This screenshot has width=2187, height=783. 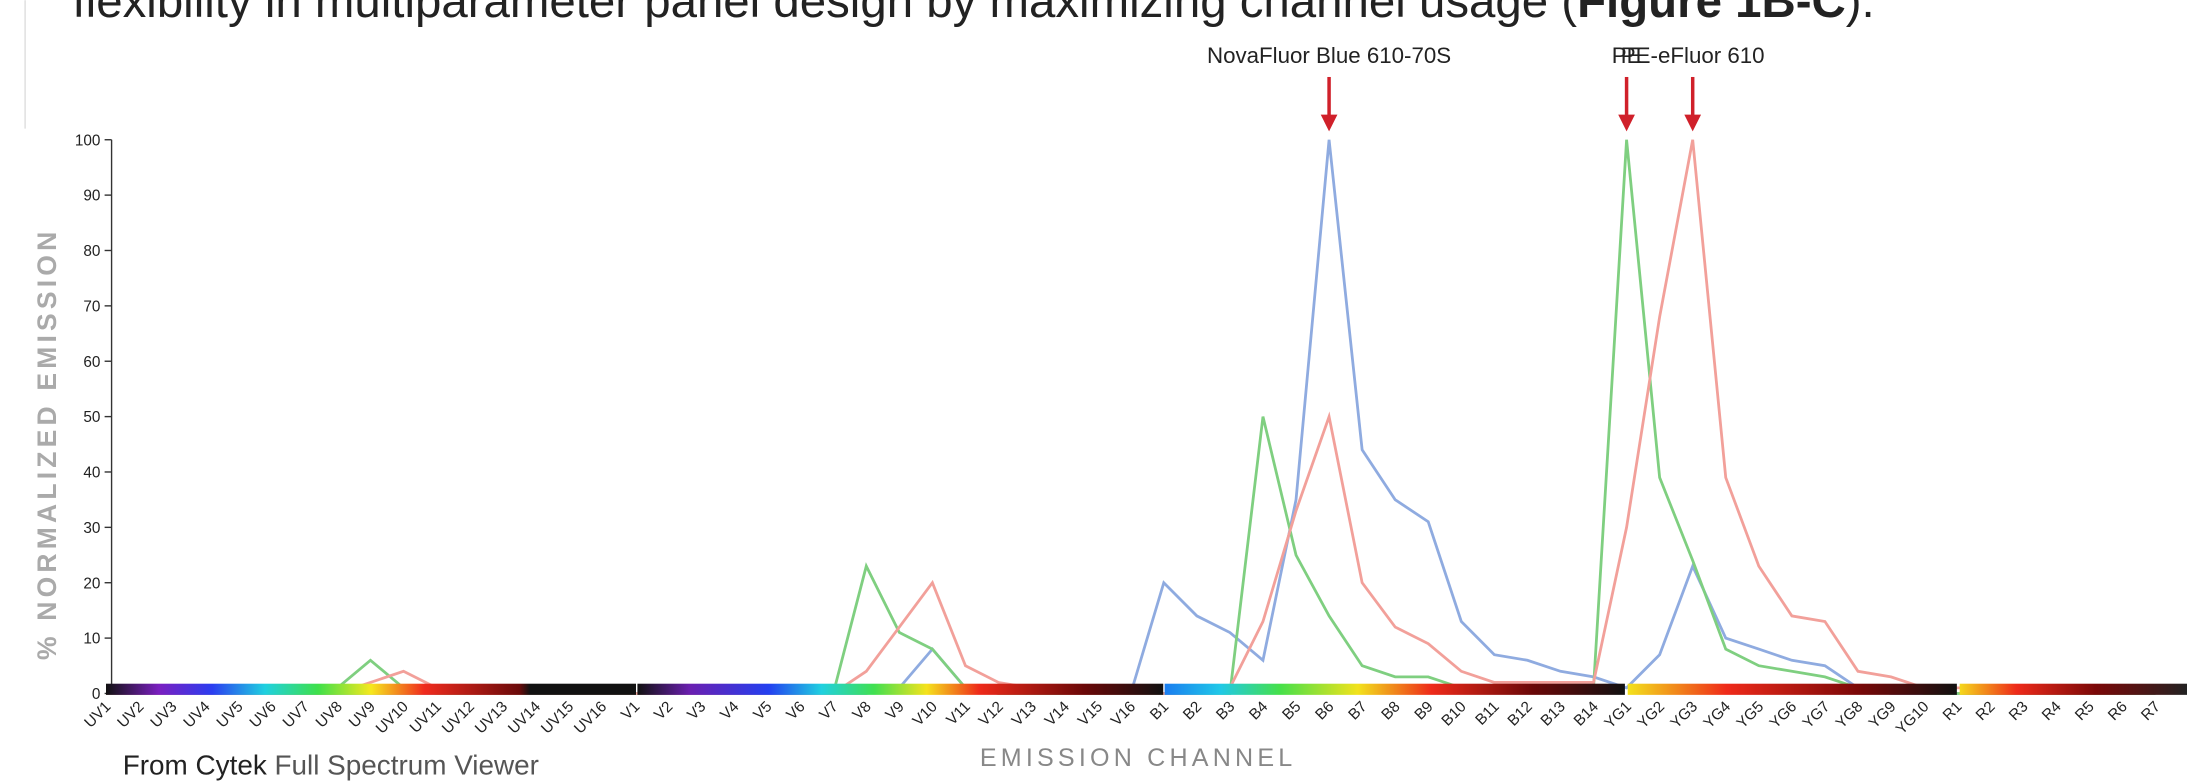 I want to click on x-tick-label: V16, so click(x=1123, y=713).